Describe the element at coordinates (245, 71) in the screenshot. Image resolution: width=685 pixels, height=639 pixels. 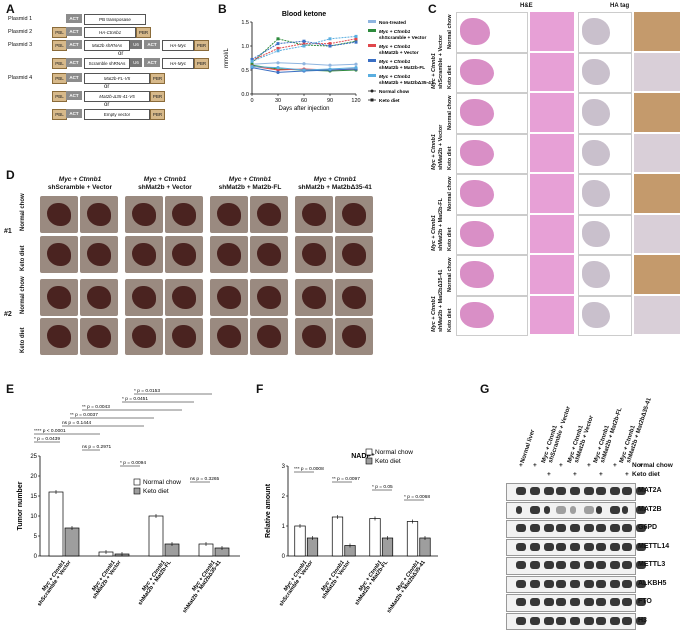
I see `y-tick-label: 0.5` at that location.